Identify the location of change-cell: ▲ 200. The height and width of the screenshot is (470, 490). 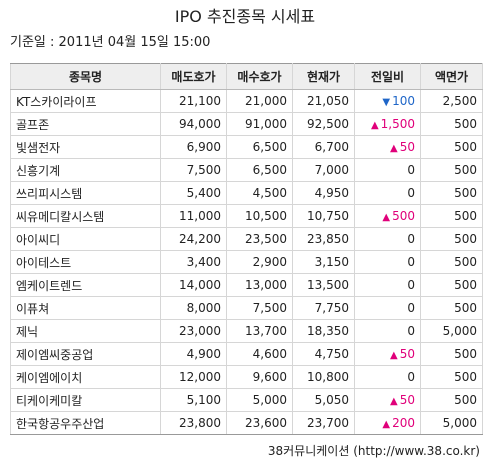
(387, 423).